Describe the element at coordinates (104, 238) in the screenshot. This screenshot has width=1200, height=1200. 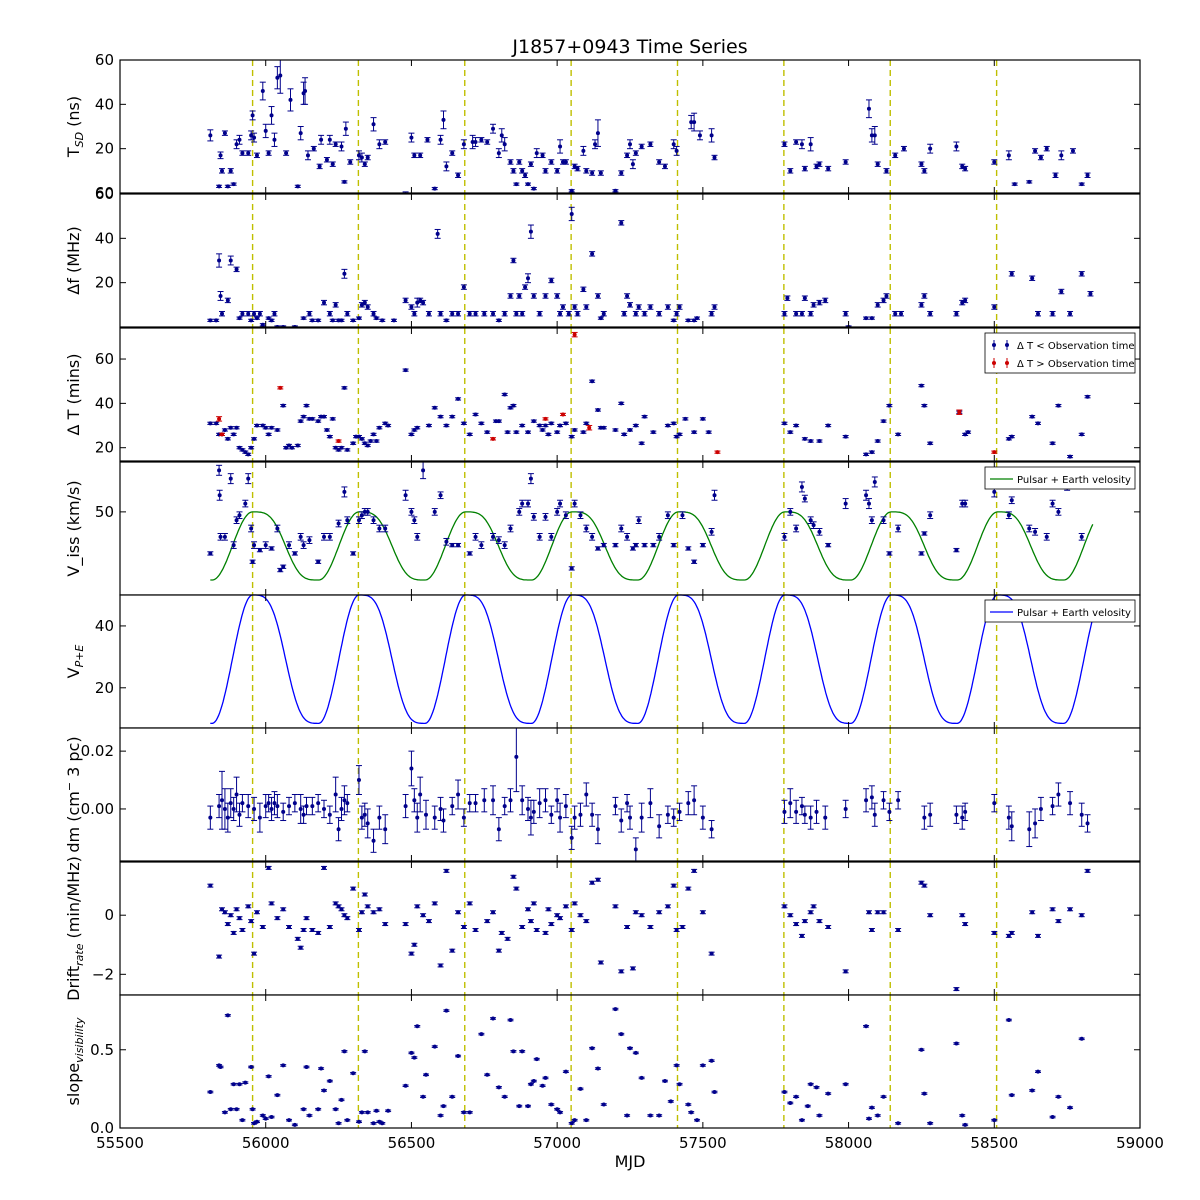
I see `y-tick-label: 40` at that location.